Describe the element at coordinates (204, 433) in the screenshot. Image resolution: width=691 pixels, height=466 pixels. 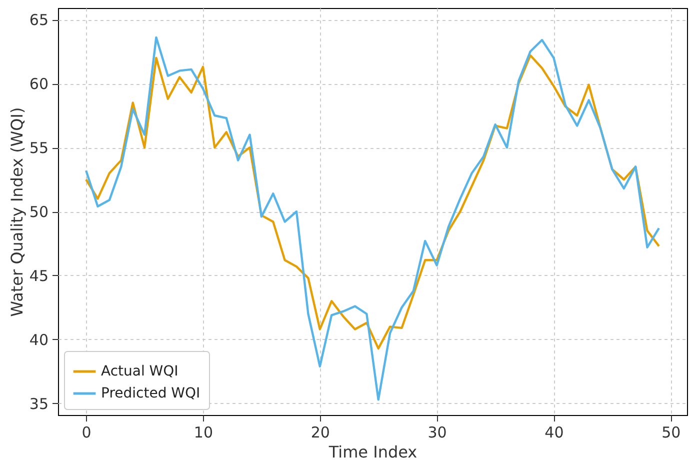
I see `x-tick-label: 10` at that location.